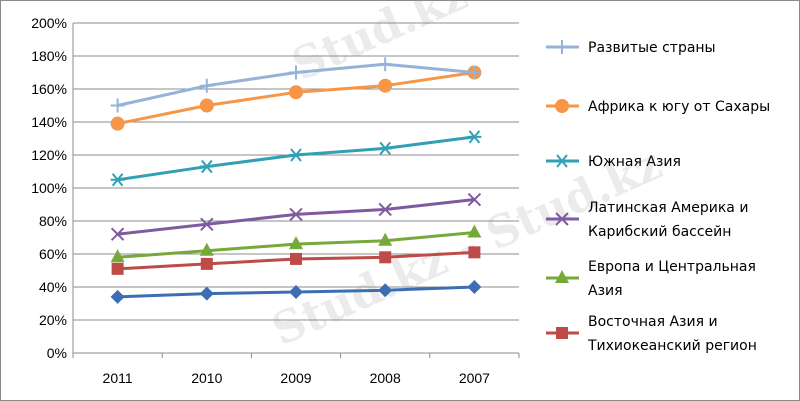  Describe the element at coordinates (651, 279) in the screenshot. I see `legend-item: Европа и Центральная Азия` at that location.